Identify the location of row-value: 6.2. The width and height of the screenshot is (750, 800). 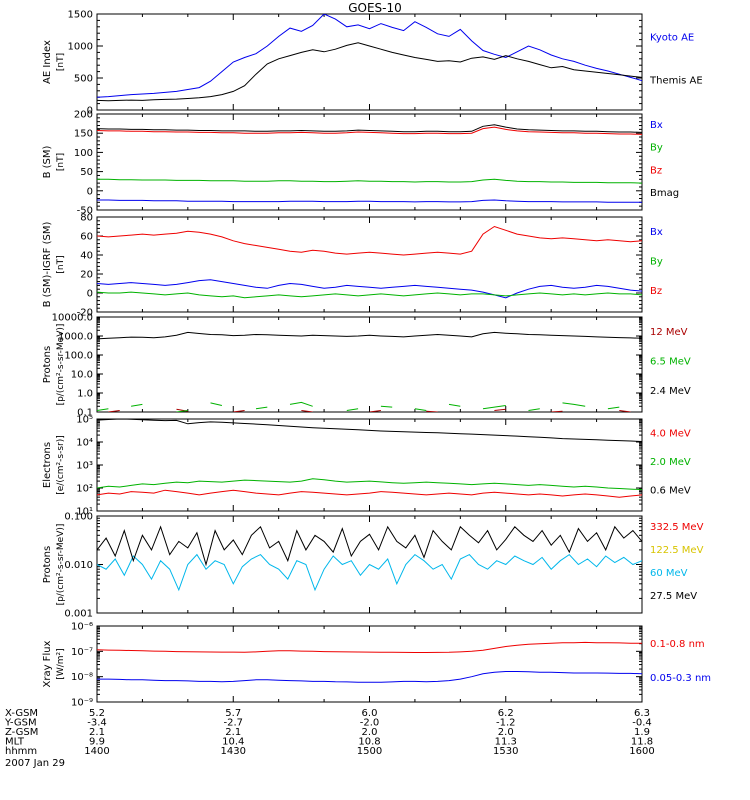
(506, 713).